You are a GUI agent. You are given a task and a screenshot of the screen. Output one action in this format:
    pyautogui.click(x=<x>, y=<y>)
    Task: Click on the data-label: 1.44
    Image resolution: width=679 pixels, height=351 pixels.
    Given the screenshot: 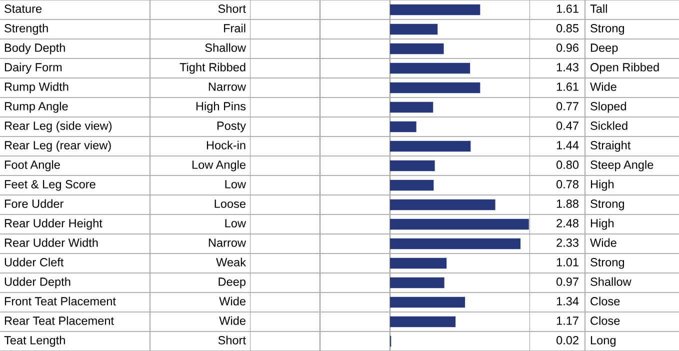 What is the action you would take?
    pyautogui.click(x=567, y=145)
    